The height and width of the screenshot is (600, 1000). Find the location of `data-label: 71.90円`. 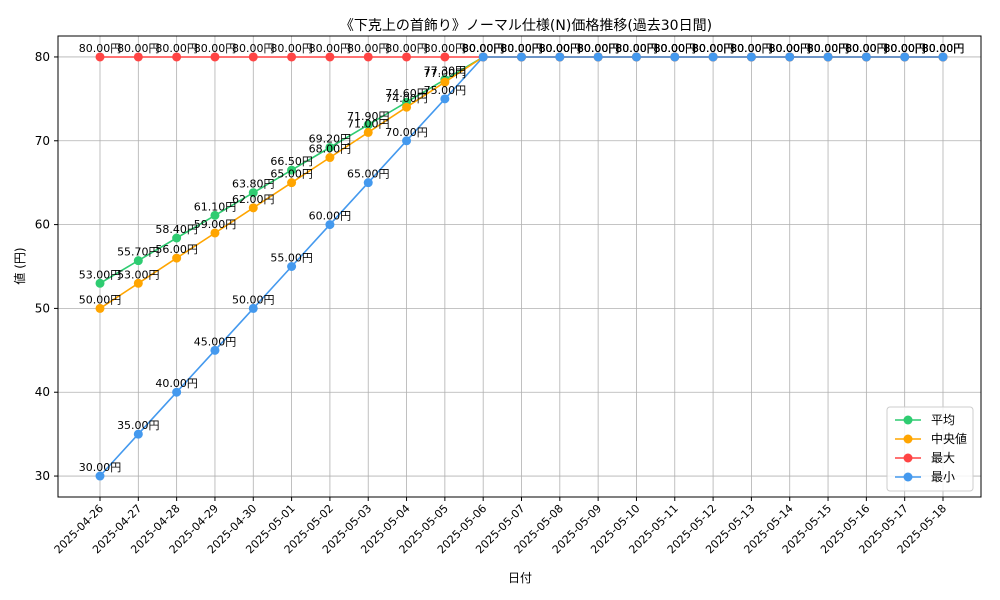

data-label: 71.90円 is located at coordinates (368, 116).